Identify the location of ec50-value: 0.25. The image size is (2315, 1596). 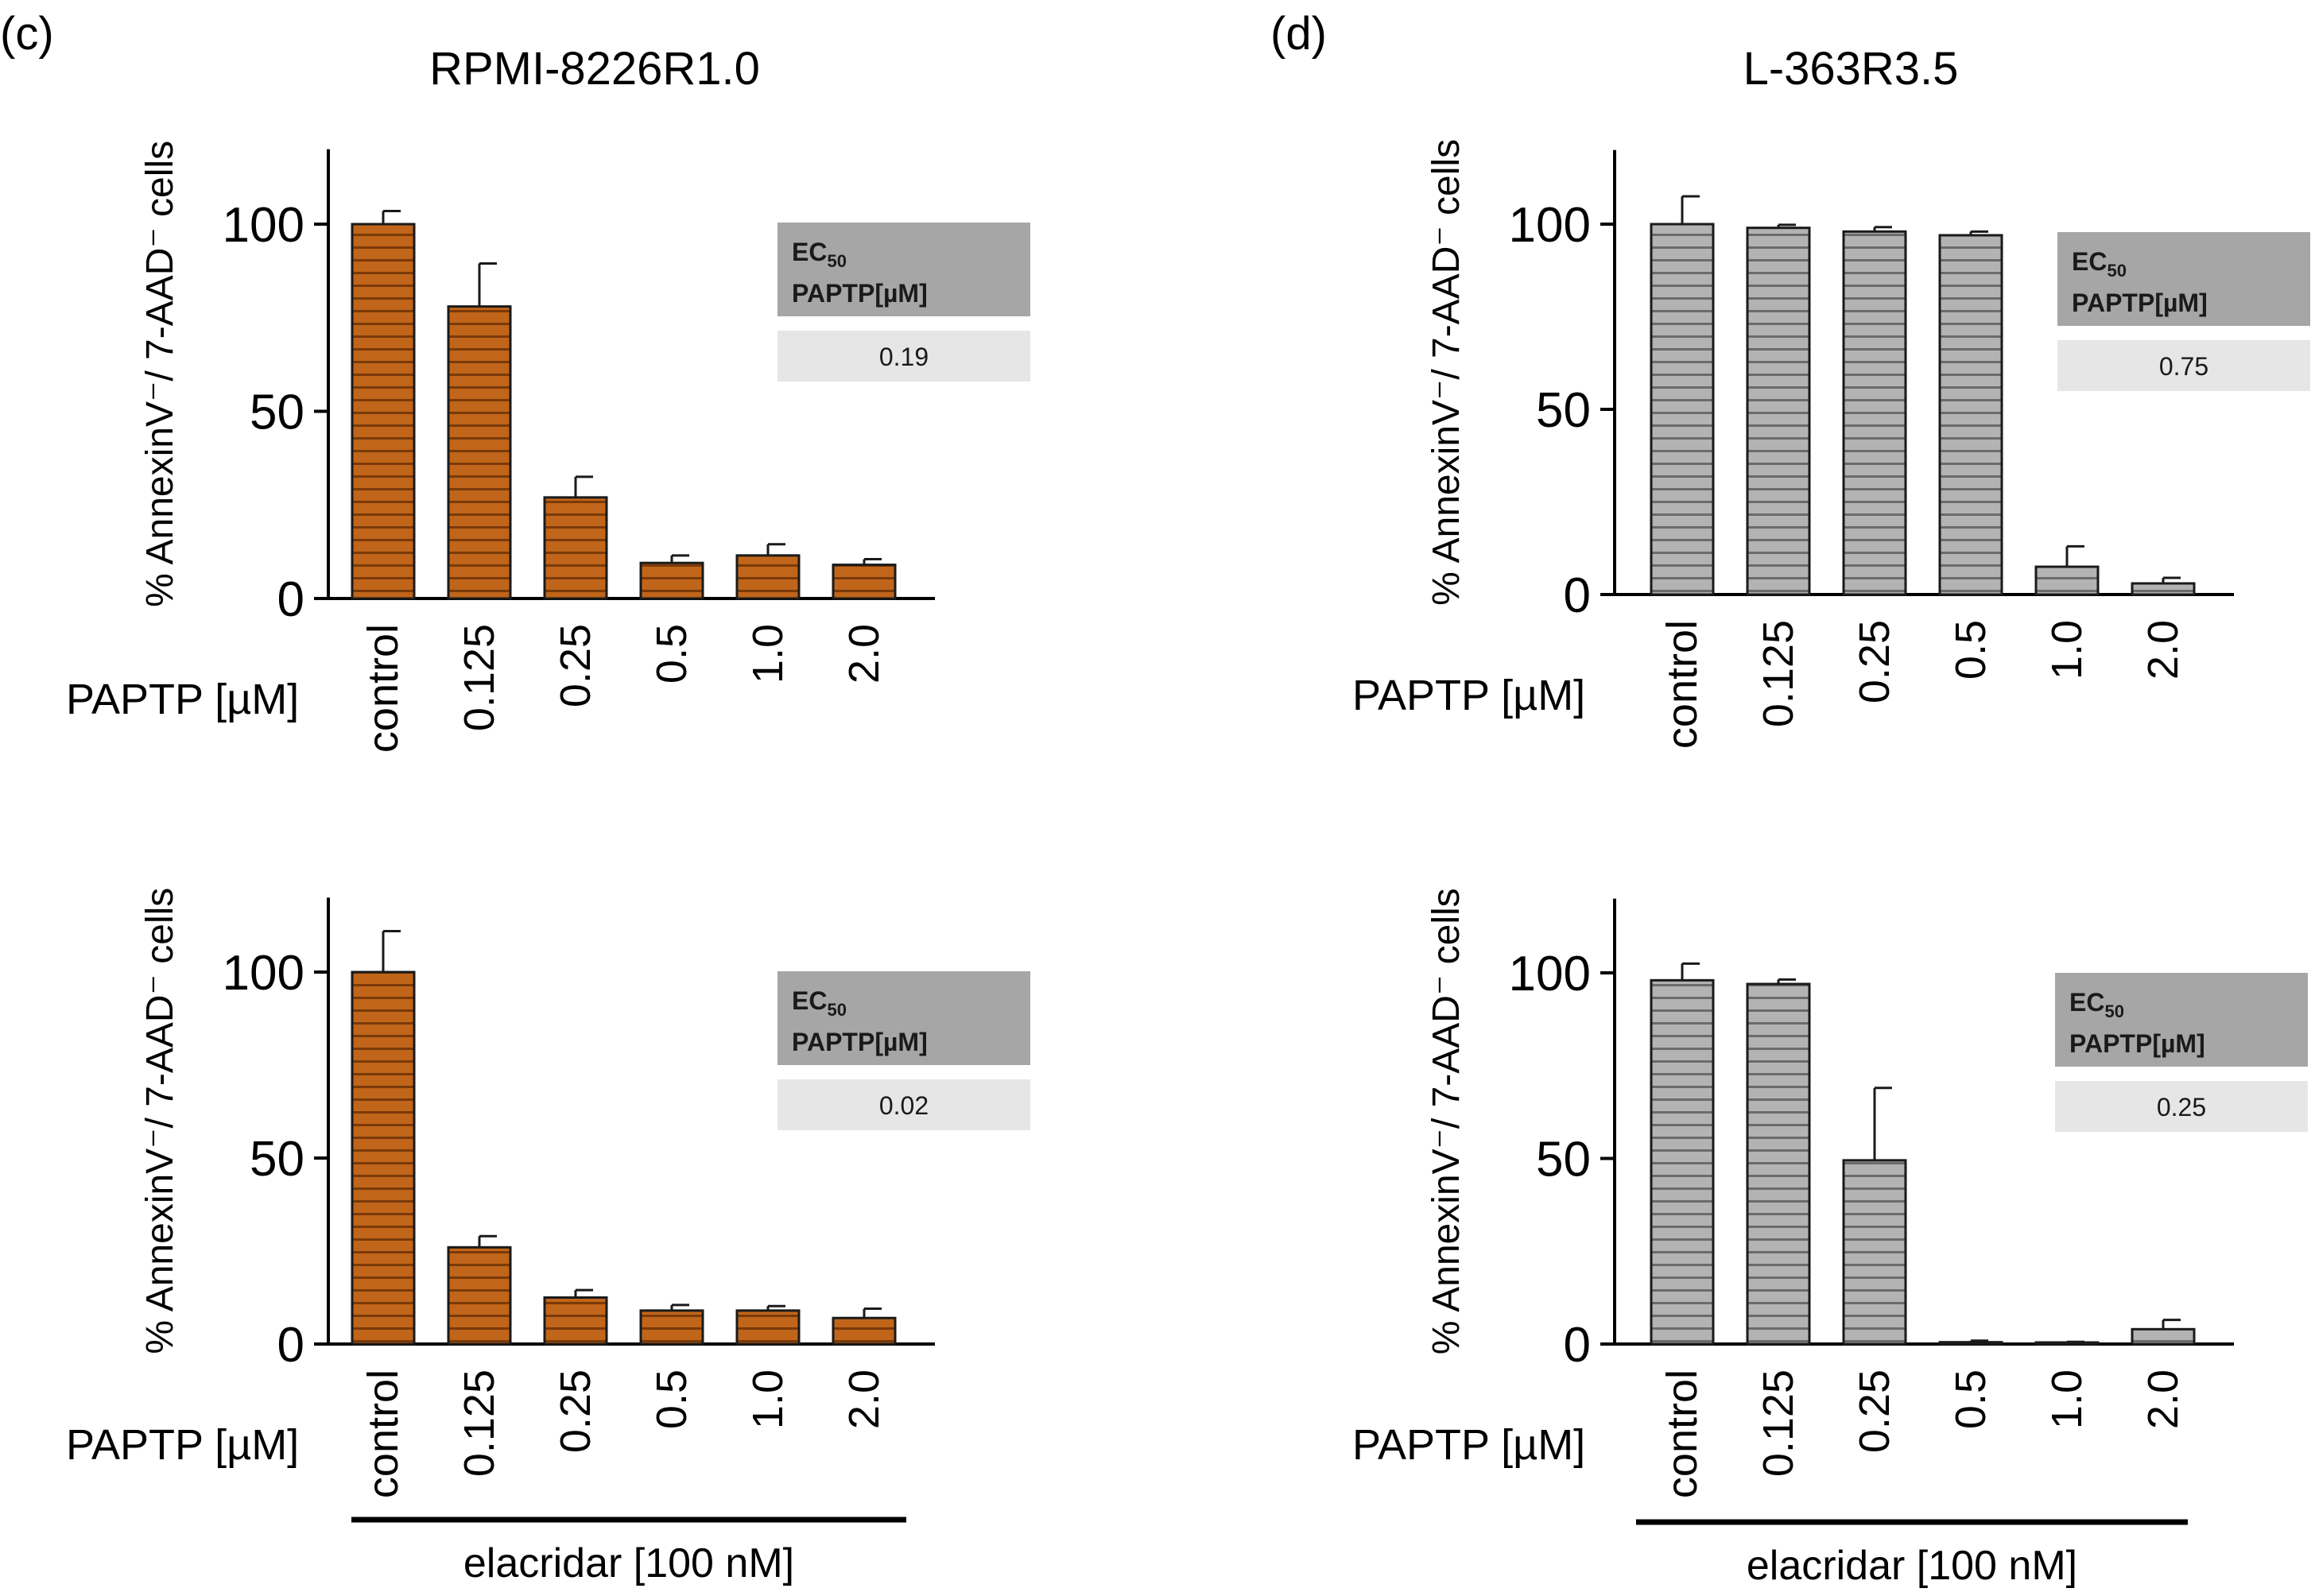
(2181, 1107).